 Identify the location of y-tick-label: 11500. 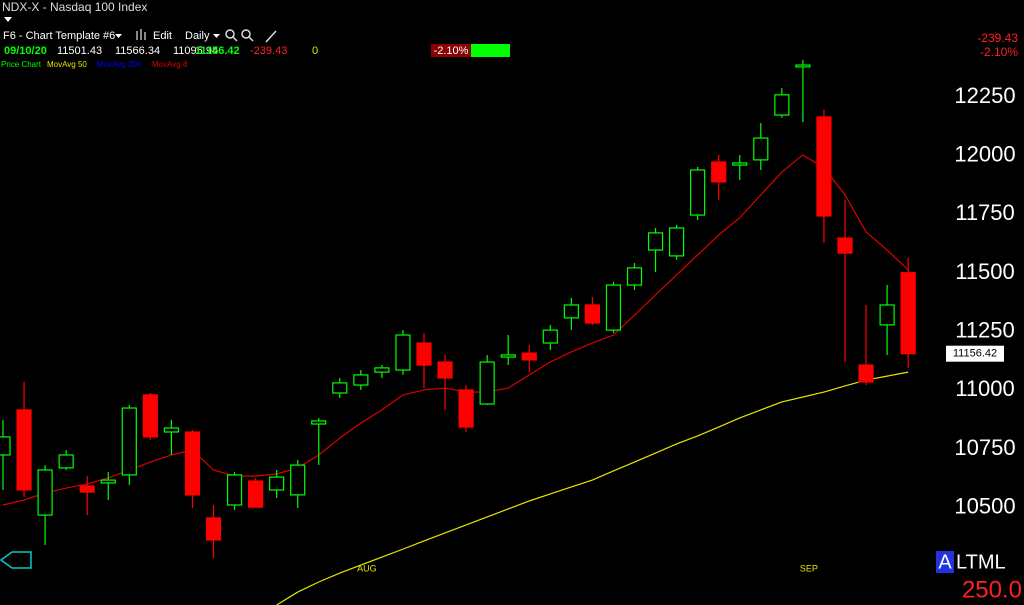
(985, 271).